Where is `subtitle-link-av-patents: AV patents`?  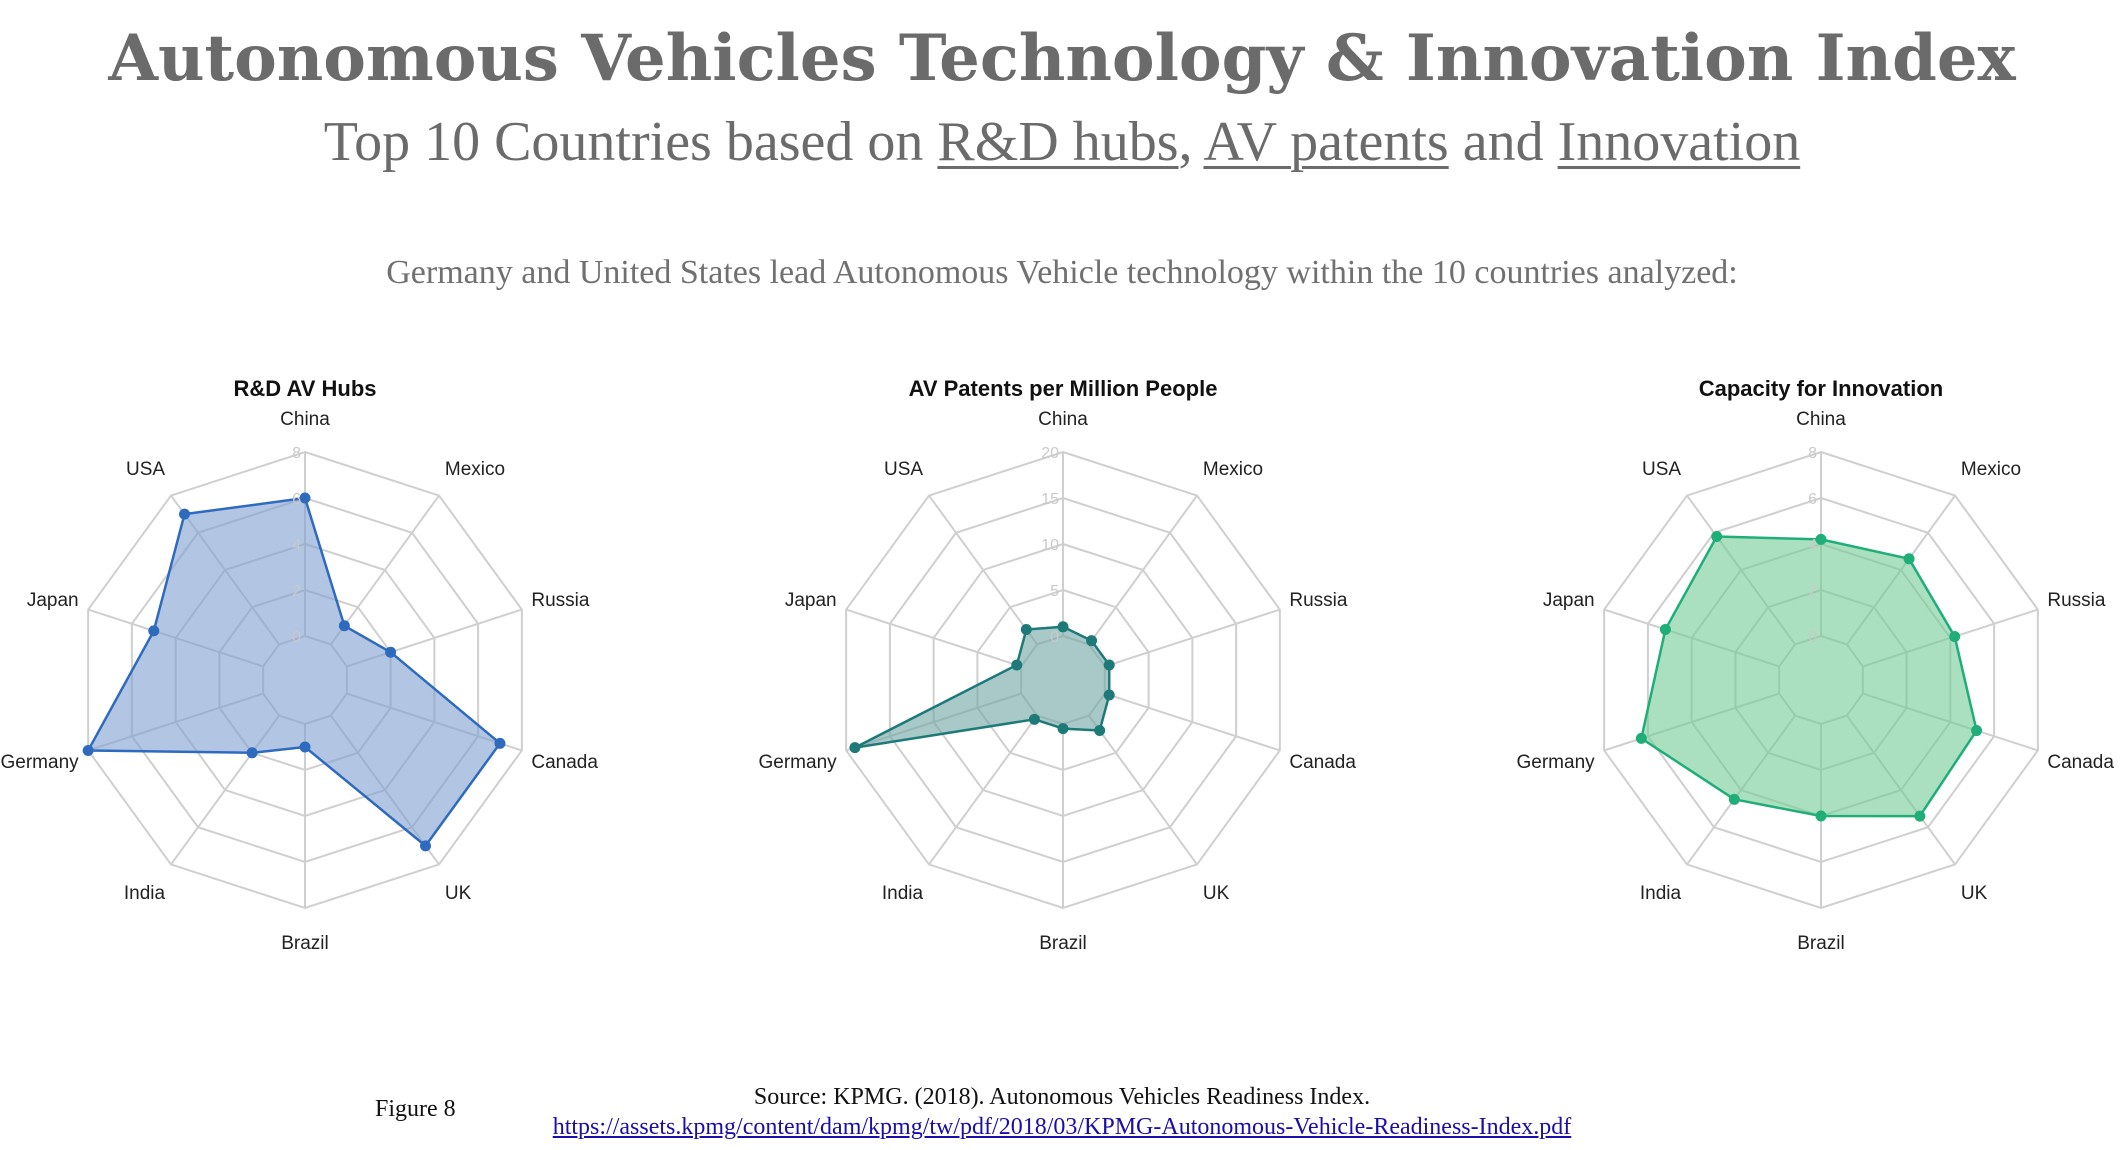
subtitle-link-av-patents: AV patents is located at coordinates (1326, 142).